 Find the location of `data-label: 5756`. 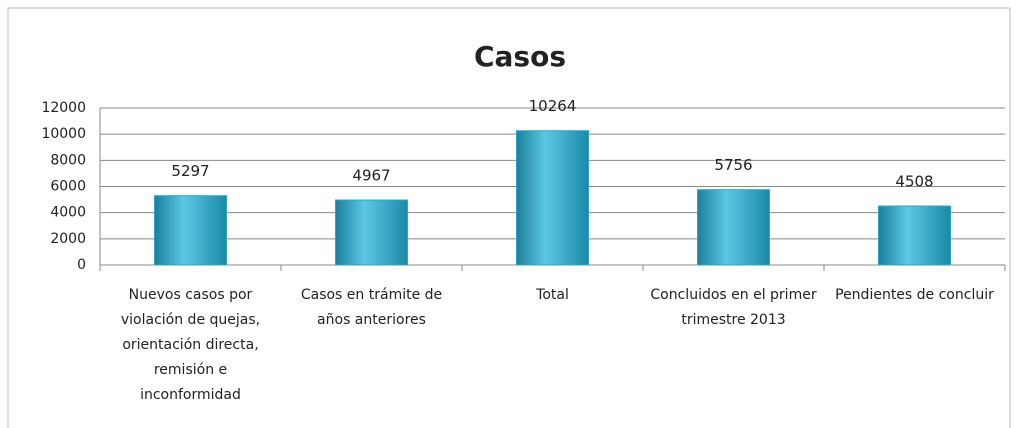

data-label: 5756 is located at coordinates (733, 165).